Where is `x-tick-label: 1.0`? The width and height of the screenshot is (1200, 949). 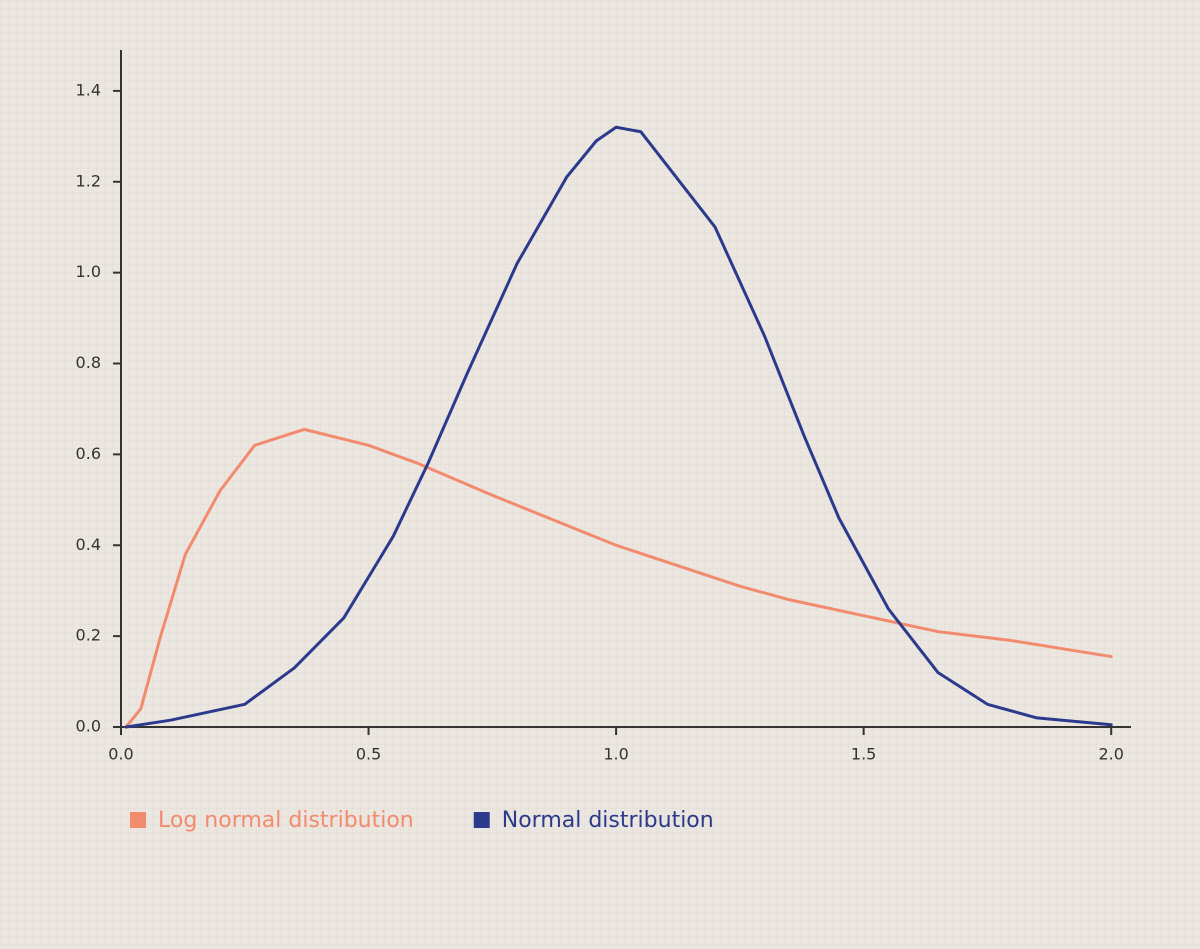
x-tick-label: 1.0 is located at coordinates (615, 754).